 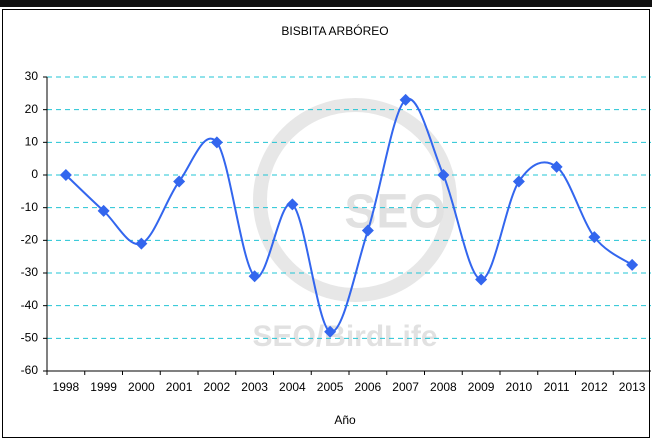 What do you see at coordinates (594, 387) in the screenshot?
I see `x-tick-label: 2012` at bounding box center [594, 387].